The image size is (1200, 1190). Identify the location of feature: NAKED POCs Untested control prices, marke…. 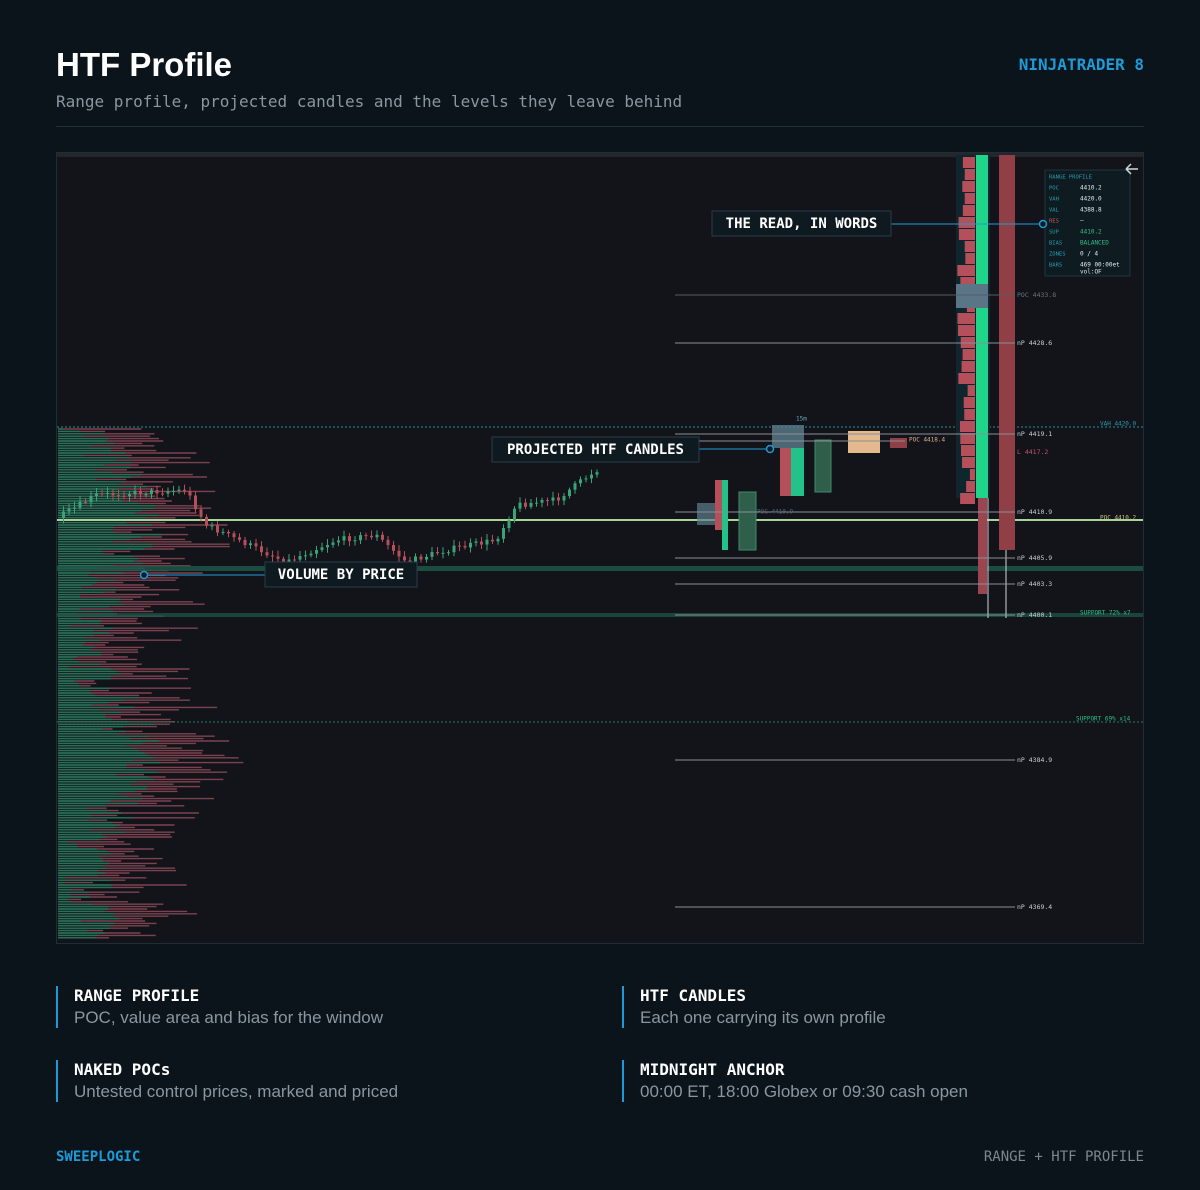
(227, 1081).